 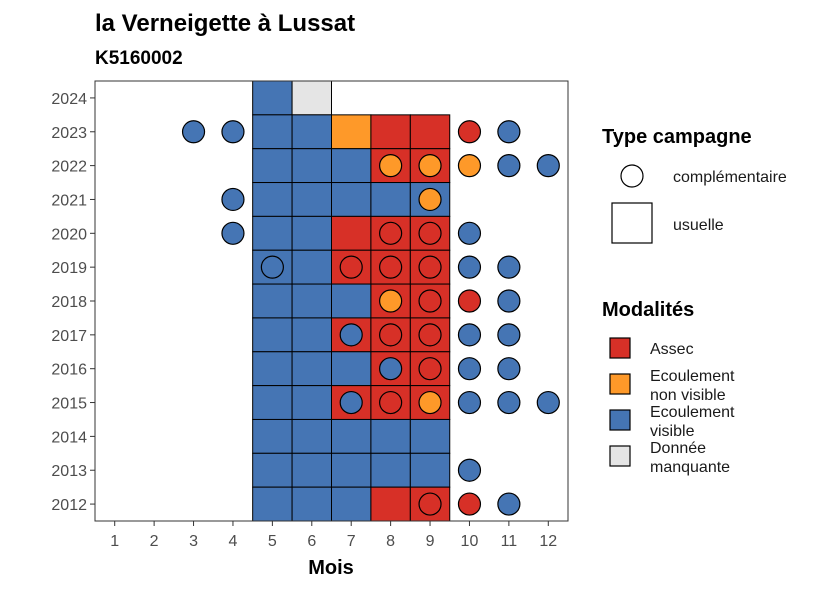 I want to click on legend-type-title: Type campagne, so click(x=677, y=137).